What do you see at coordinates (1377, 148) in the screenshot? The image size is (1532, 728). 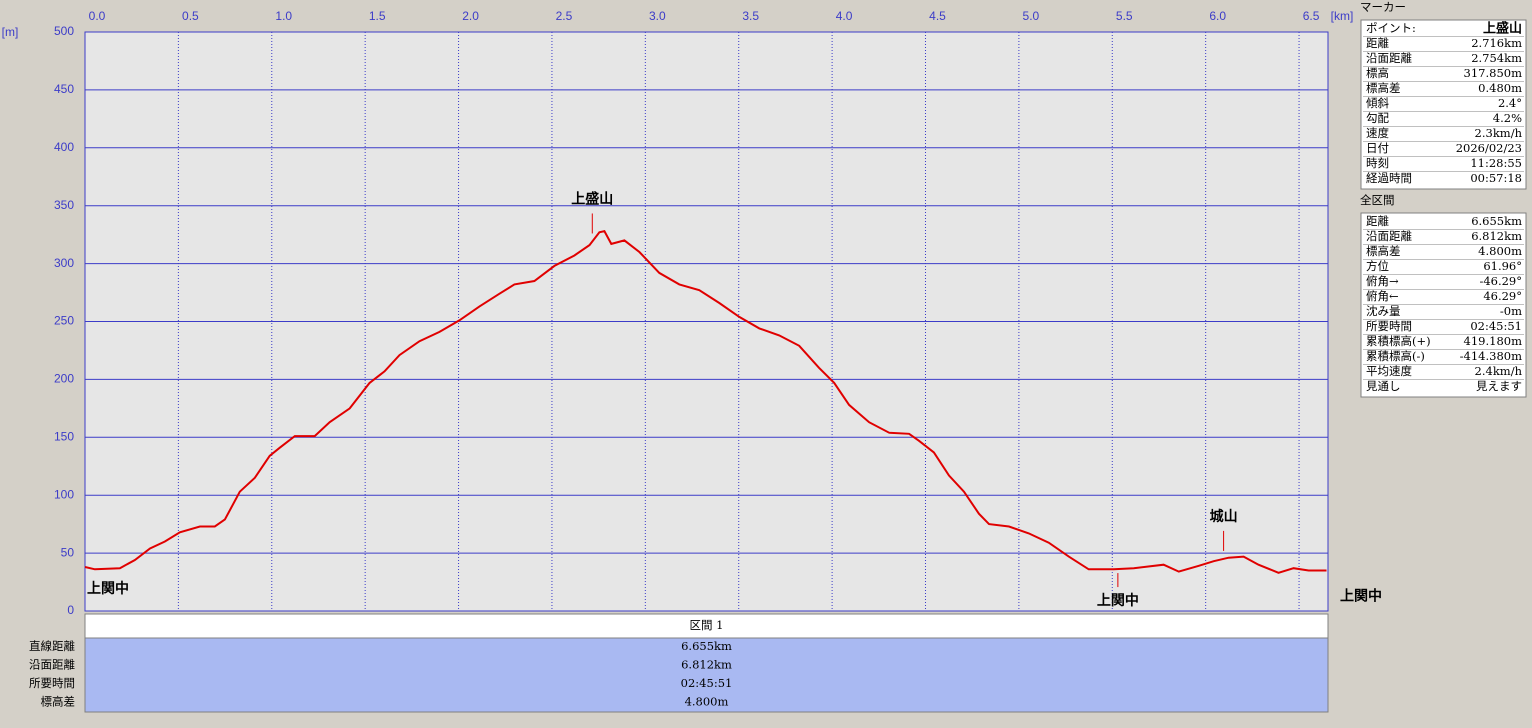 I see `panel-label: 日付` at bounding box center [1377, 148].